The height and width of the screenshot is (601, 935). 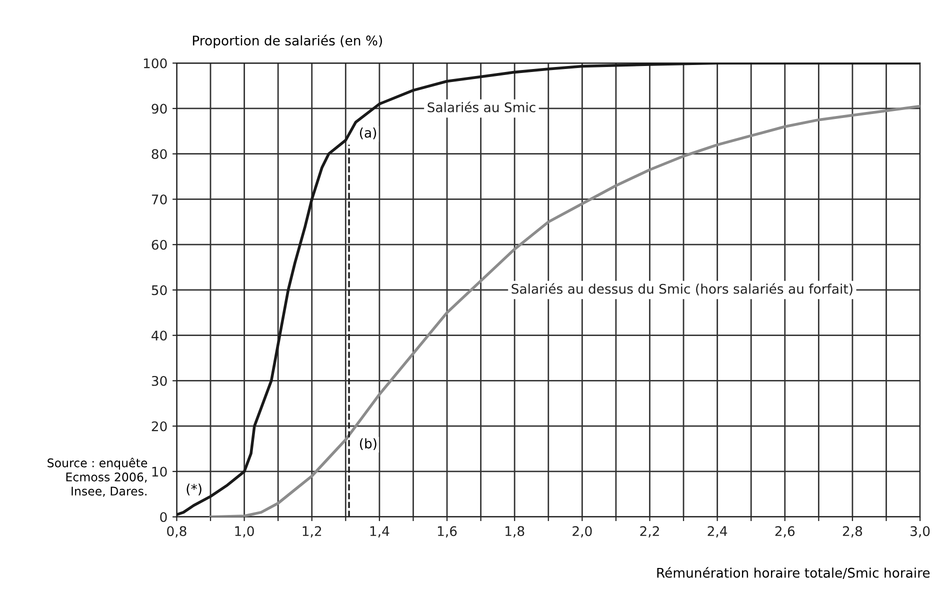 I want to click on x-tick-label: 2,8, so click(x=852, y=532).